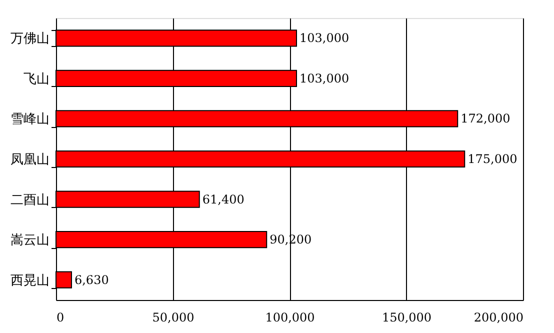 The image size is (554, 333). Describe the element at coordinates (290, 317) in the screenshot. I see `x-tick-label: 100,000` at that location.